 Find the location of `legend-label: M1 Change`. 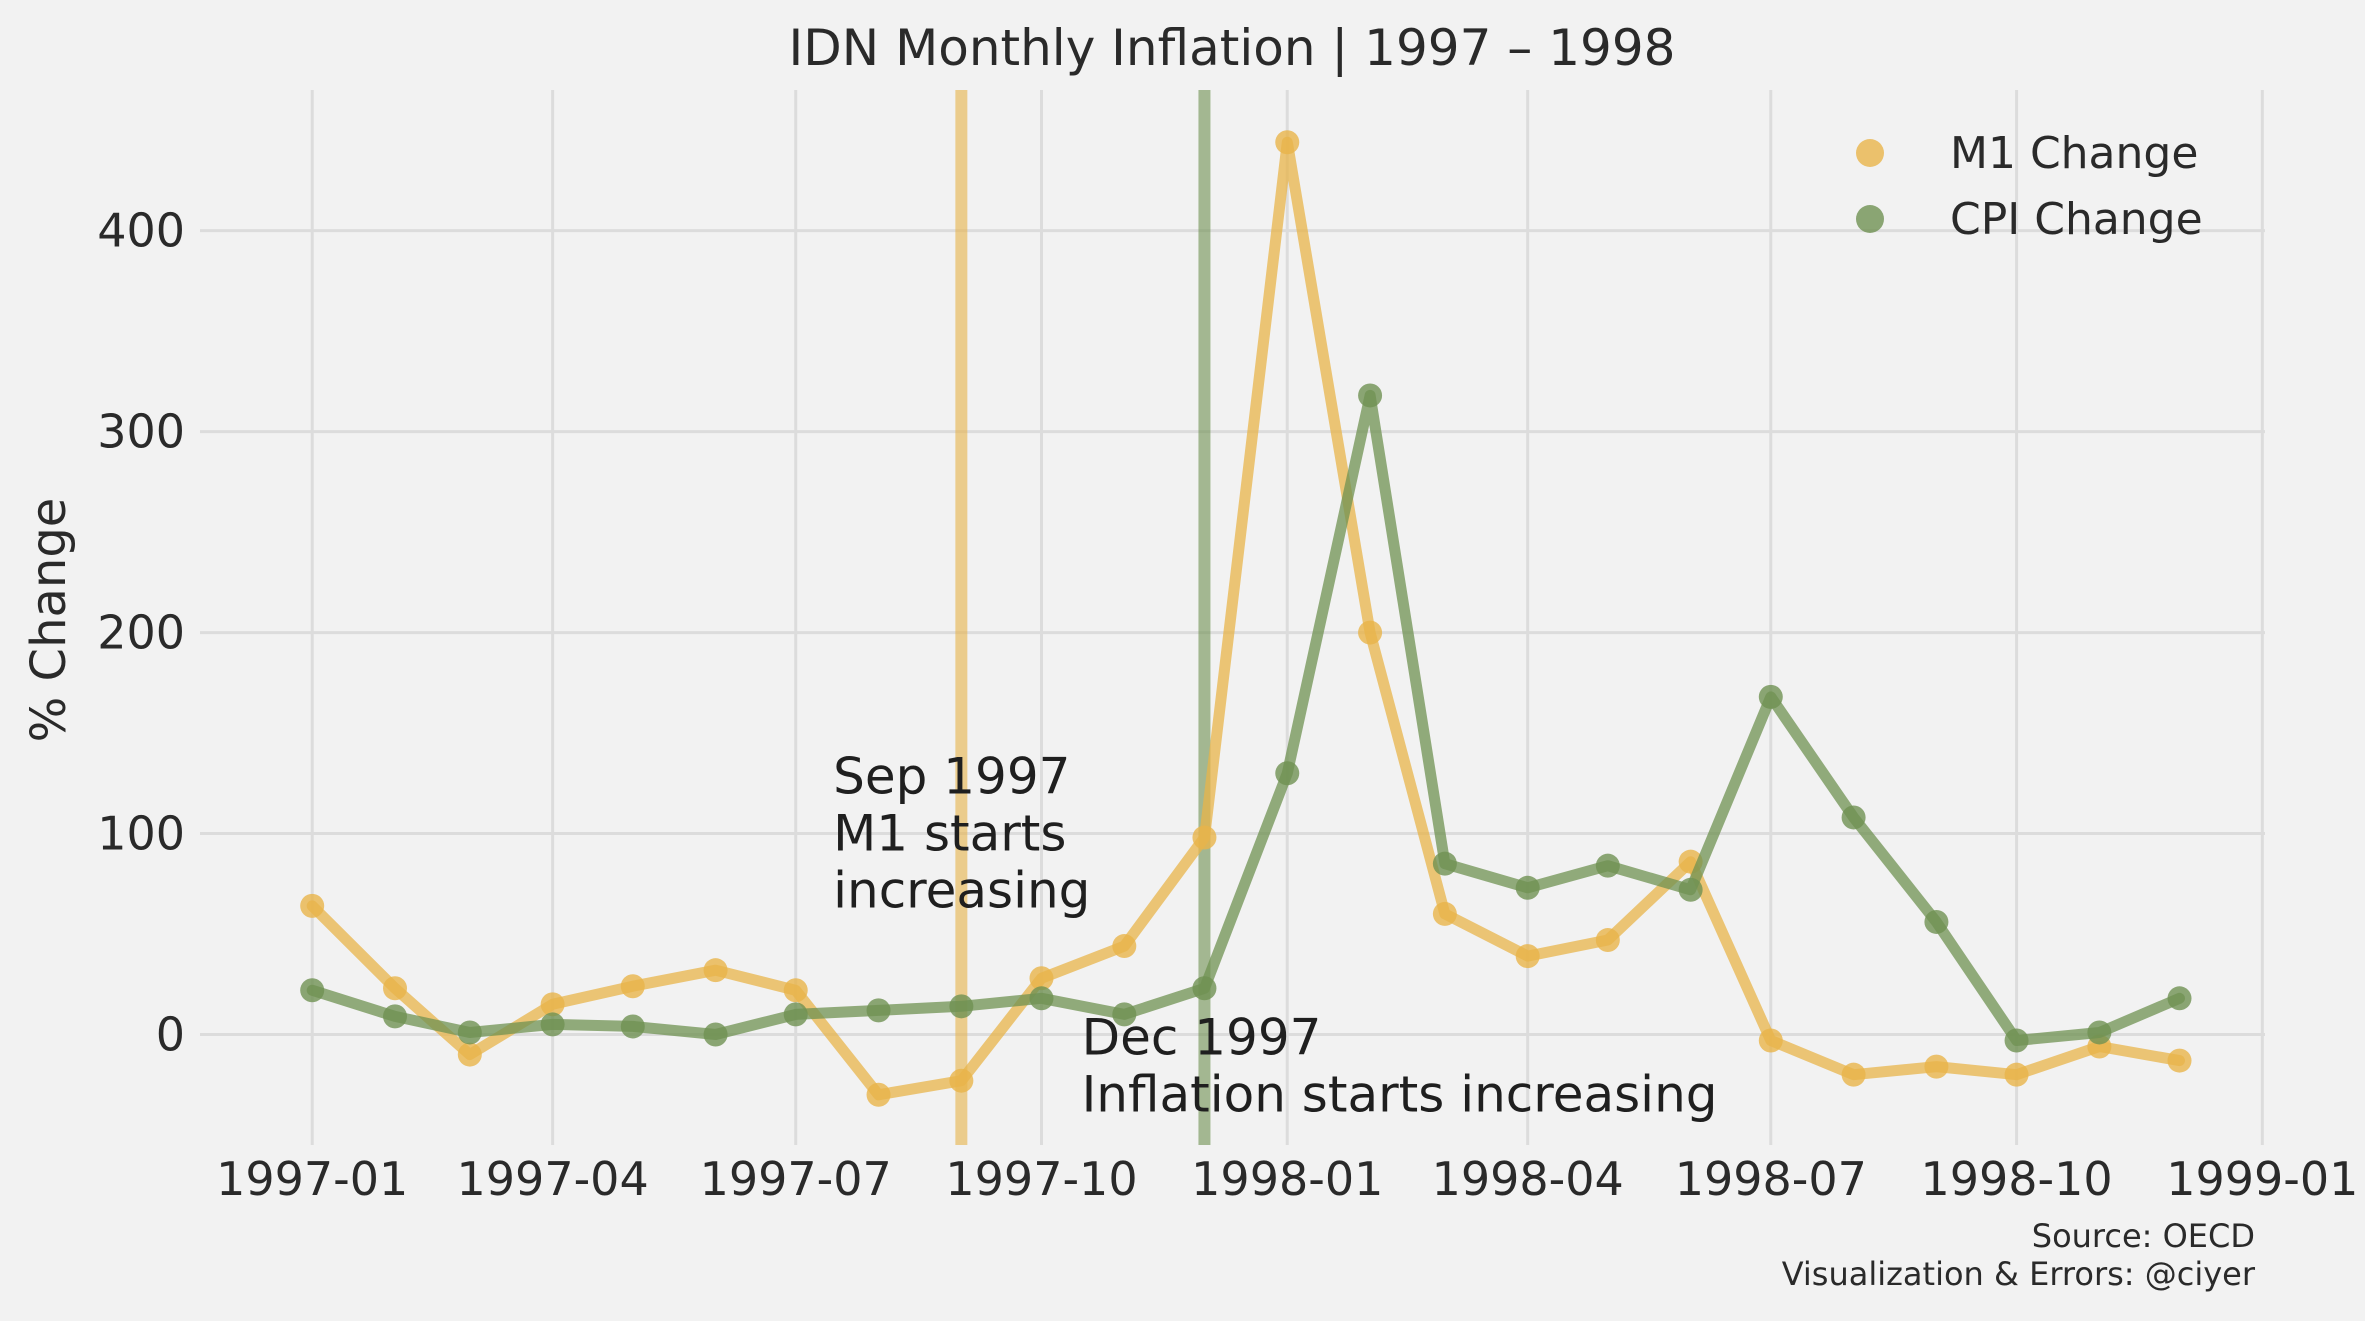

legend-label: M1 Change is located at coordinates (2074, 153).